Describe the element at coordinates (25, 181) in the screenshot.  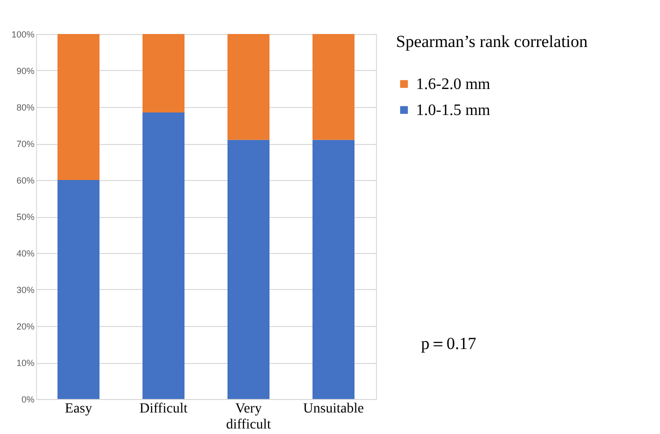
I see `y-tick-label: 60%` at that location.